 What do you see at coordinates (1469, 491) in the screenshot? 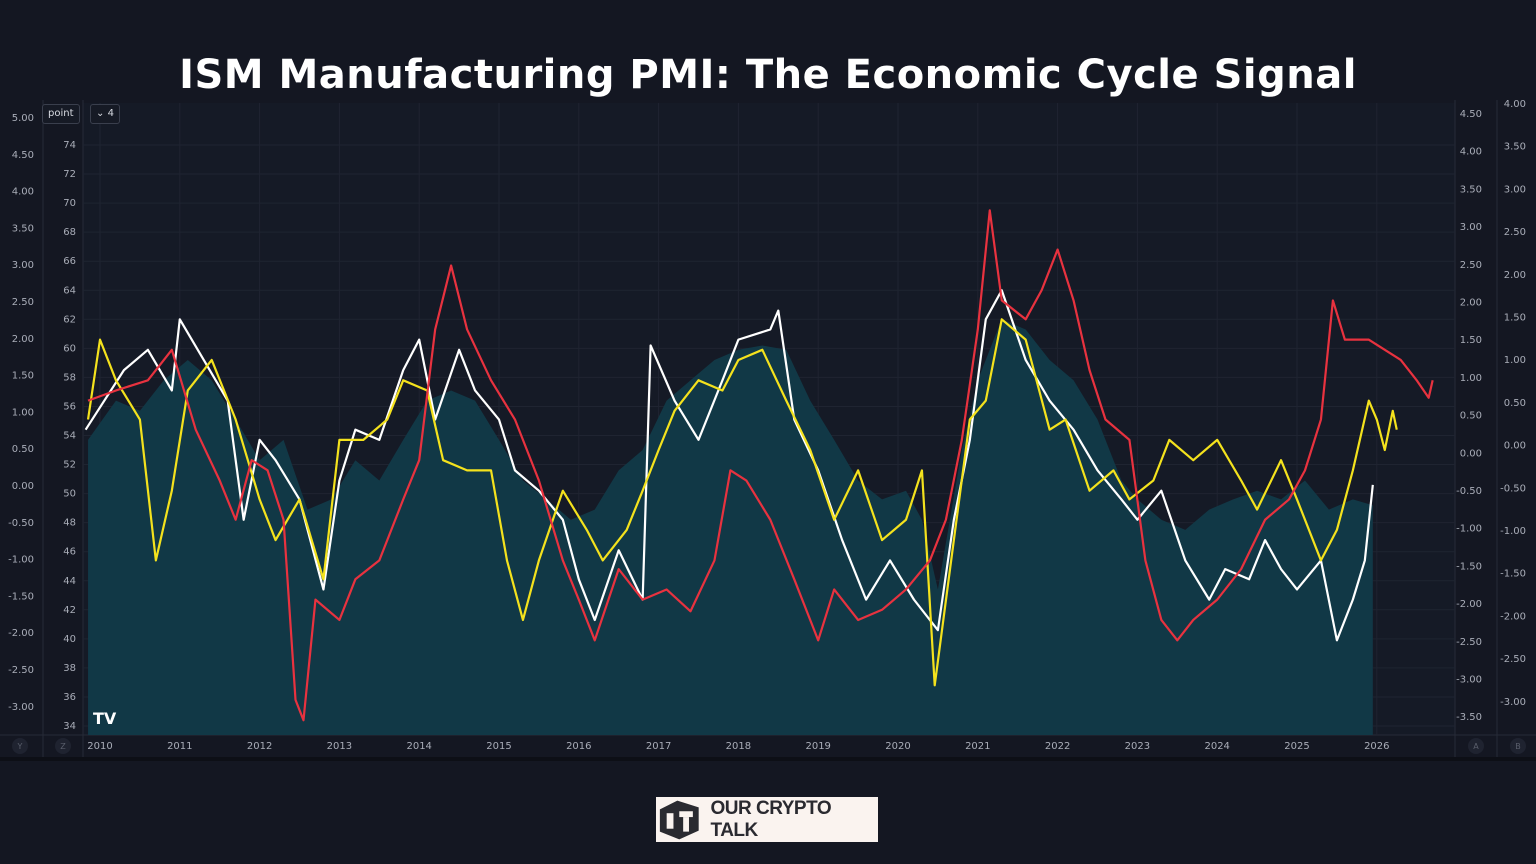
I see `y-tick-label-right-inner: -0.50` at bounding box center [1469, 491].